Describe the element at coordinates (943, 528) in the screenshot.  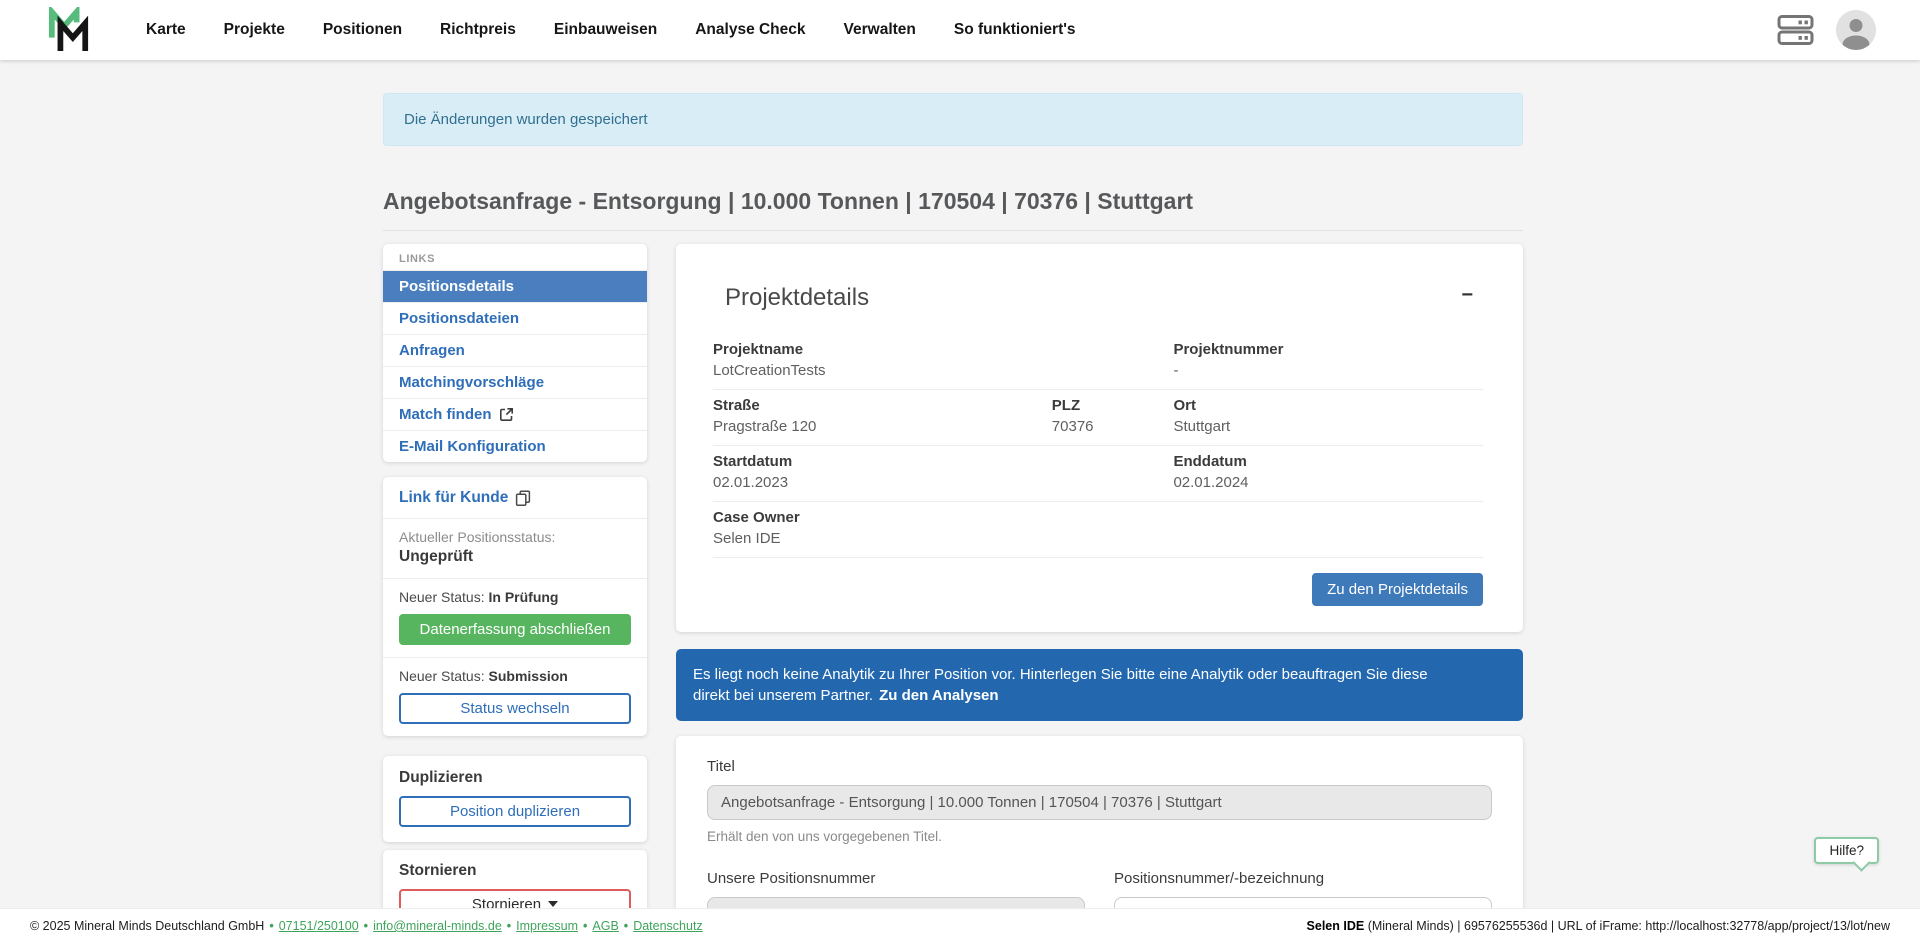
I see `field-case-owner: Case Owner Selen IDE` at that location.